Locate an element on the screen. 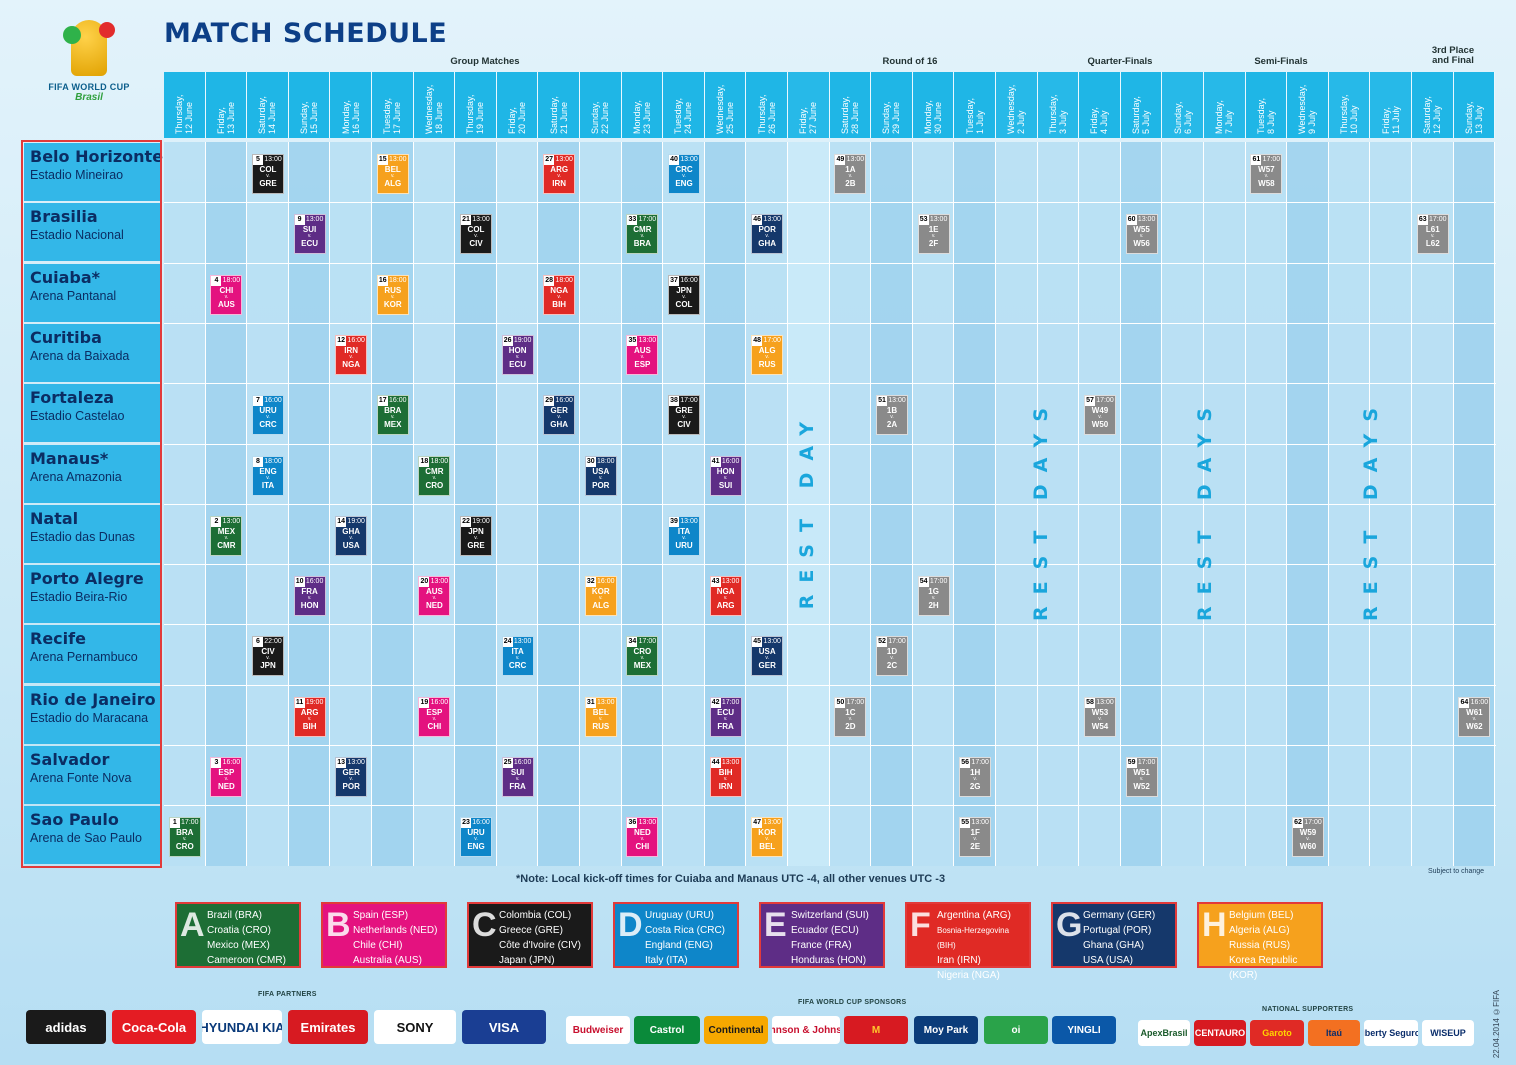  match-card: 58 13:00 W53 v. W54 is located at coordinates (1100, 716).